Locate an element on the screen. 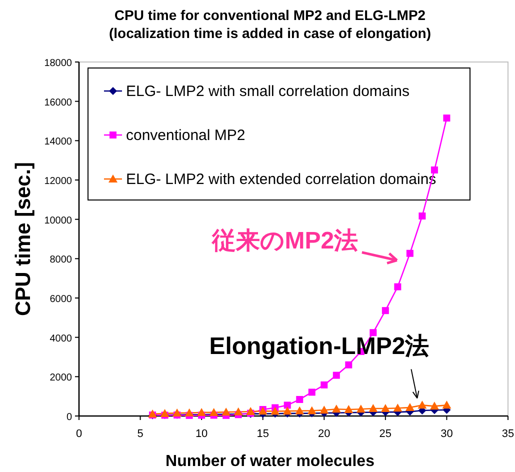  x-tick-label: 0 is located at coordinates (79, 434).